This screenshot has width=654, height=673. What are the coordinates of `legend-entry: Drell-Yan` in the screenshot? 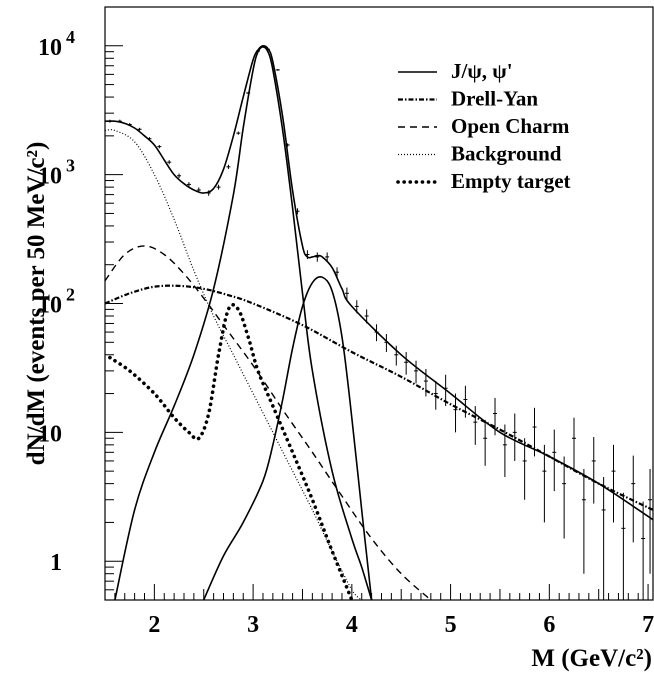 It's located at (468, 99).